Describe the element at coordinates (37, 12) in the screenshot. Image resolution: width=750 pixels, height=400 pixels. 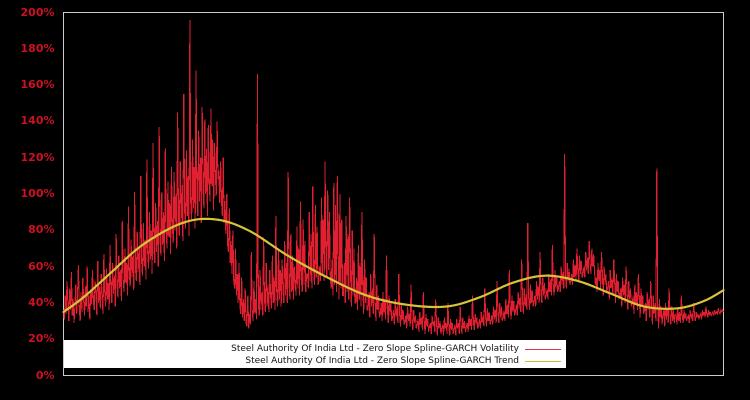
I see `y-tick-label: 200%` at that location.